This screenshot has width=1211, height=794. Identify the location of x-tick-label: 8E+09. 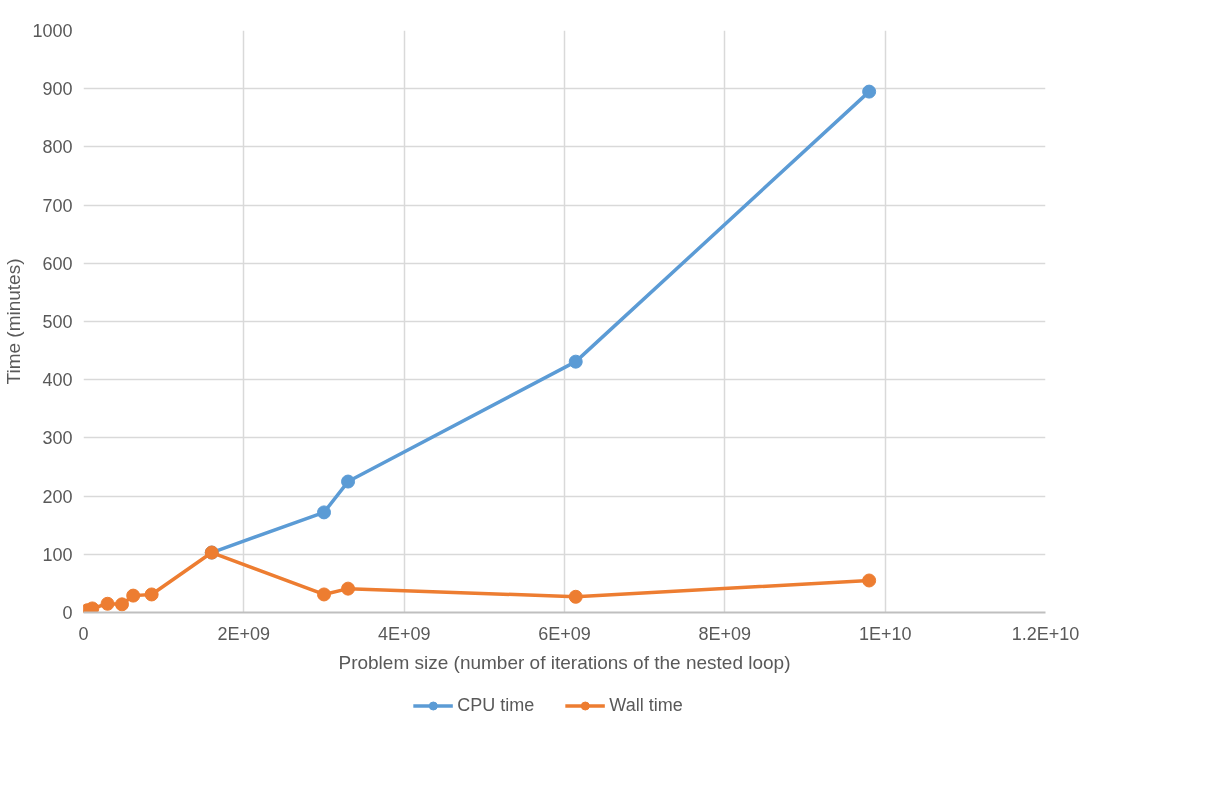
(725, 633).